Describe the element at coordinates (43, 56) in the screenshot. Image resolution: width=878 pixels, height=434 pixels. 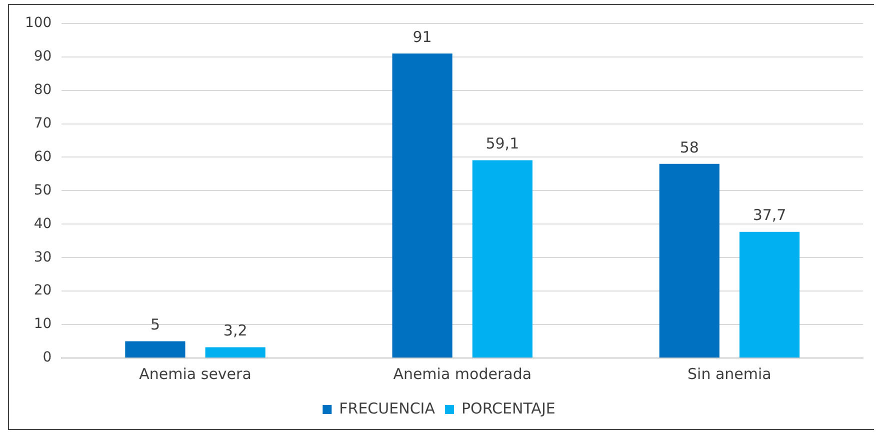
I see `y-tick-label: 90` at that location.